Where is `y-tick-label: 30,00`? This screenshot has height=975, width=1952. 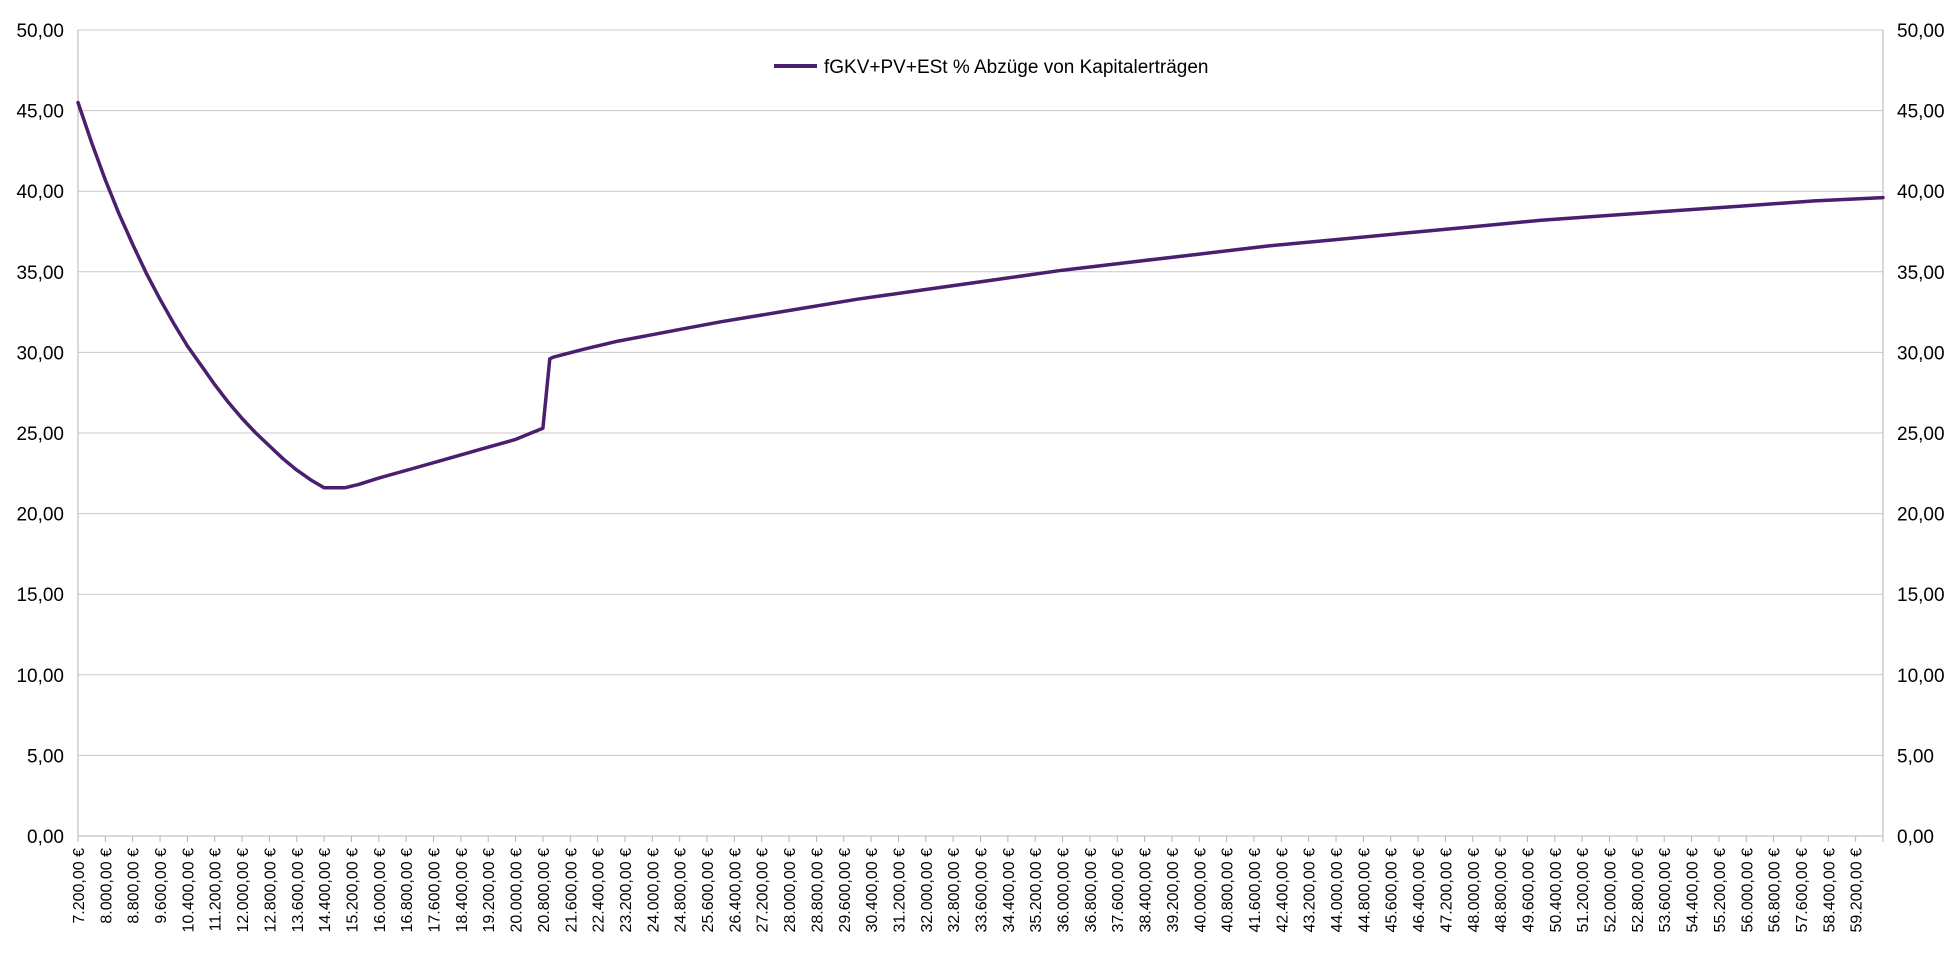 y-tick-label: 30,00 is located at coordinates (40, 353).